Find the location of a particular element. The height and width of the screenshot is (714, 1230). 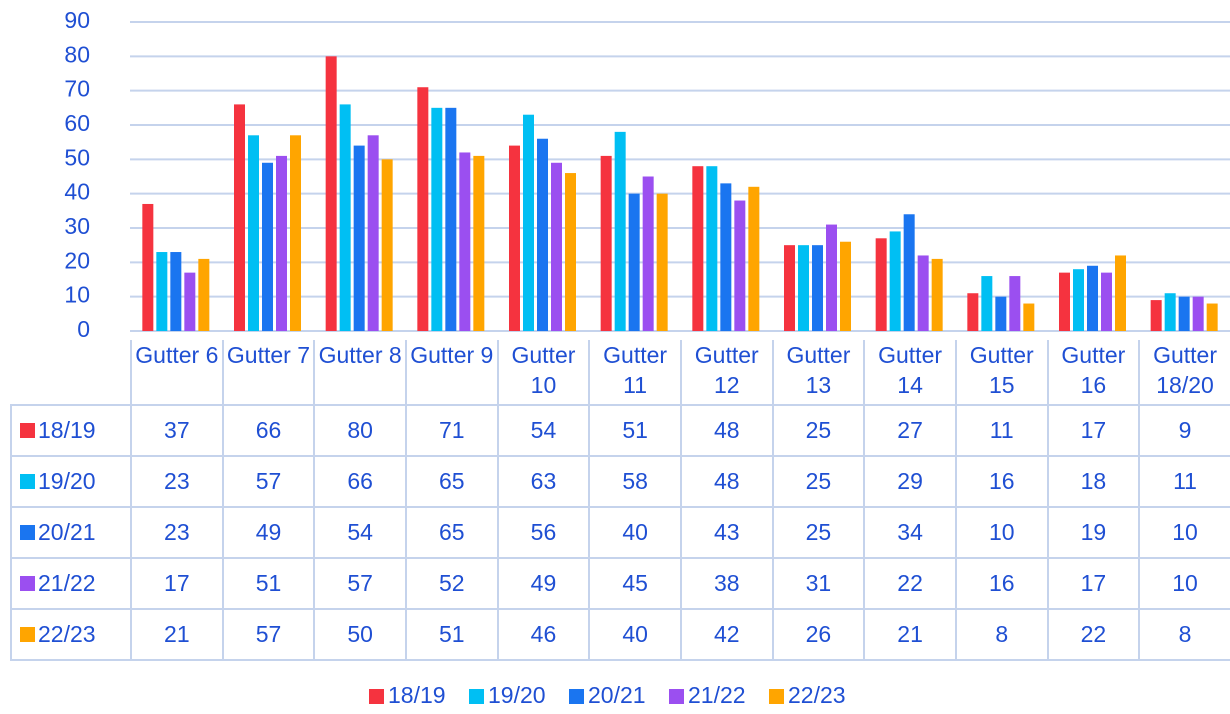

x-tick-label: Gutter 11 is located at coordinates (635, 373).